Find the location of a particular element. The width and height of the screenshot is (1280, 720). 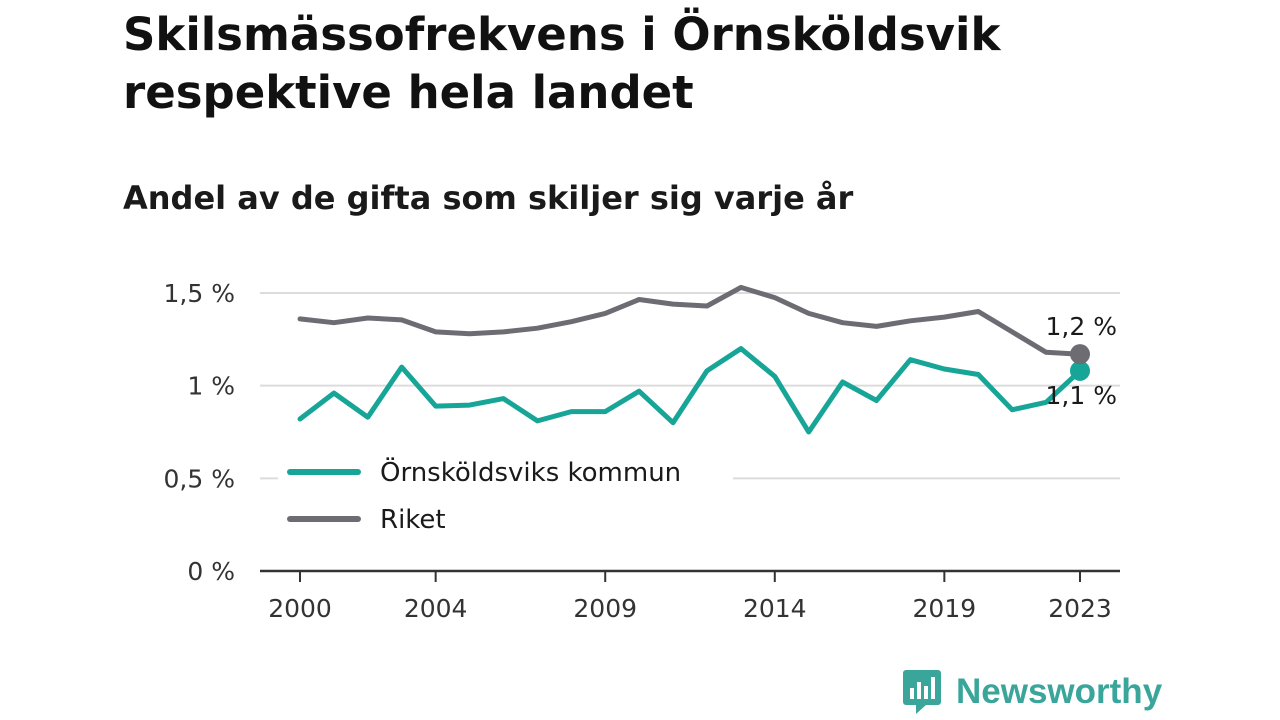

y-axis-tick-labels: 0 % 0,5 % 1 % 1,5 % is located at coordinates (199, 432).